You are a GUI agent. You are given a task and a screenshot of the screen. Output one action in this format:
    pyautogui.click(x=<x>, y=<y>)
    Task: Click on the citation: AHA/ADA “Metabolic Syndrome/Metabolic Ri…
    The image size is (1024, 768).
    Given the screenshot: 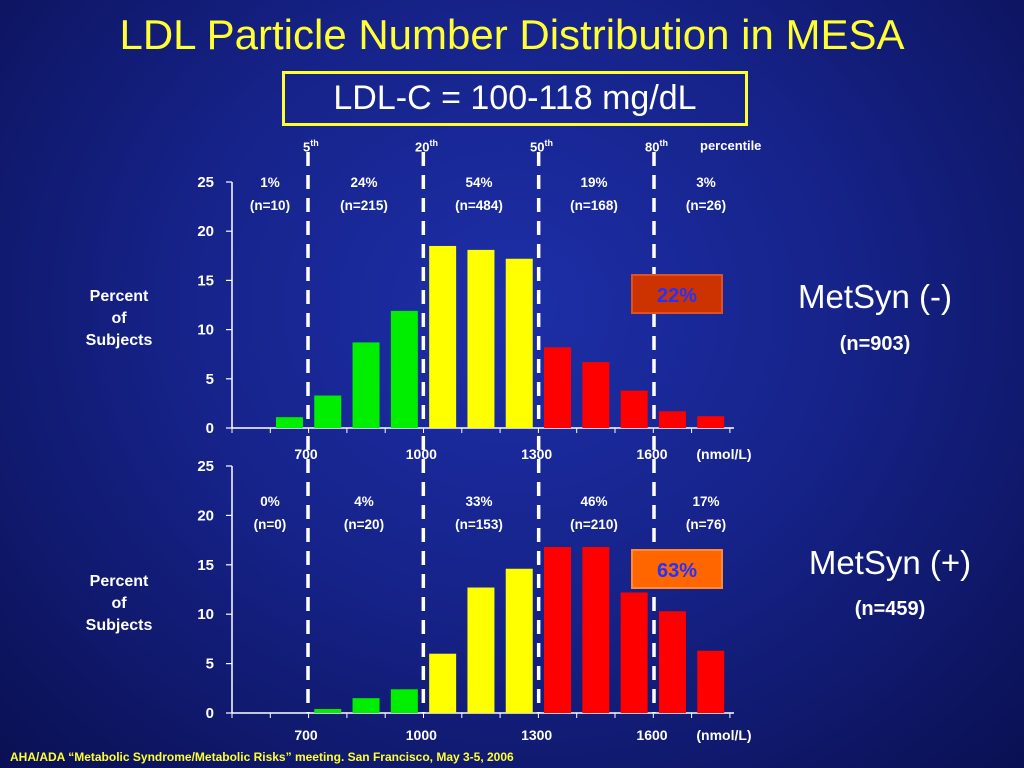 What is the action you would take?
    pyautogui.click(x=262, y=757)
    